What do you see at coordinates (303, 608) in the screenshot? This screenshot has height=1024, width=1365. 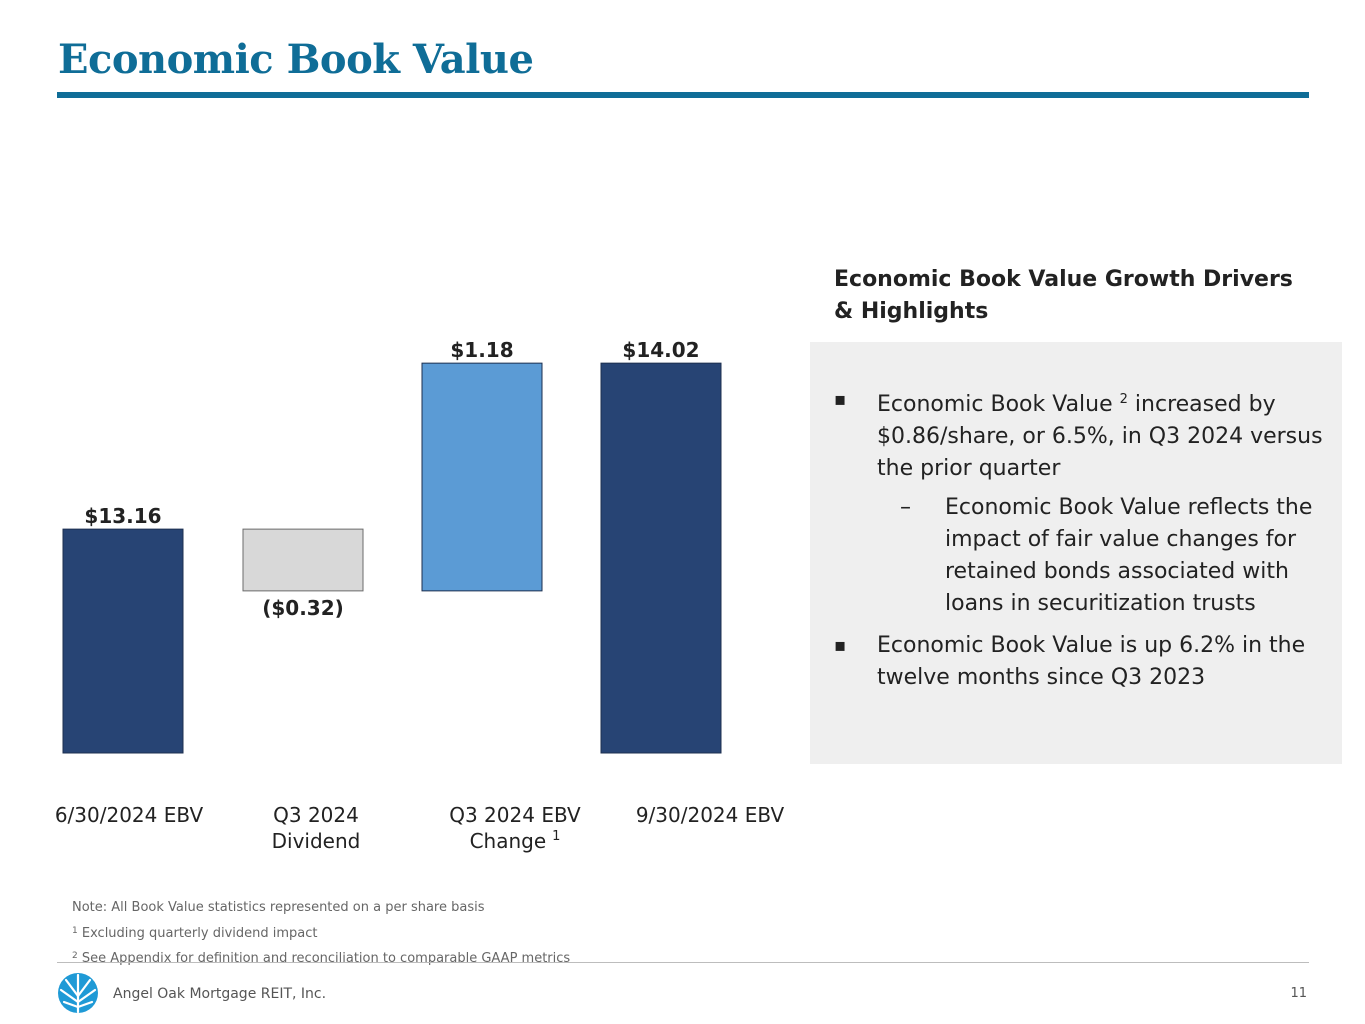 I see `data-label-2: ($0.32)` at bounding box center [303, 608].